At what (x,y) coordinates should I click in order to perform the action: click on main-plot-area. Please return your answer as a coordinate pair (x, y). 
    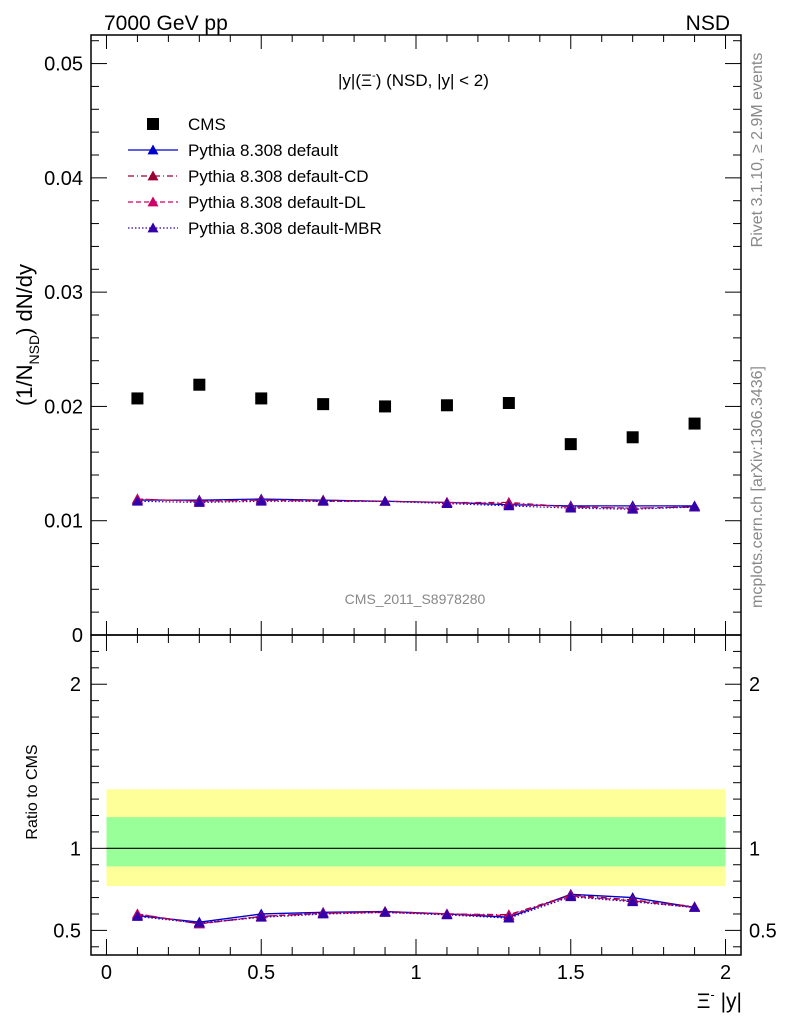
    Looking at the image, I should click on (416, 446).